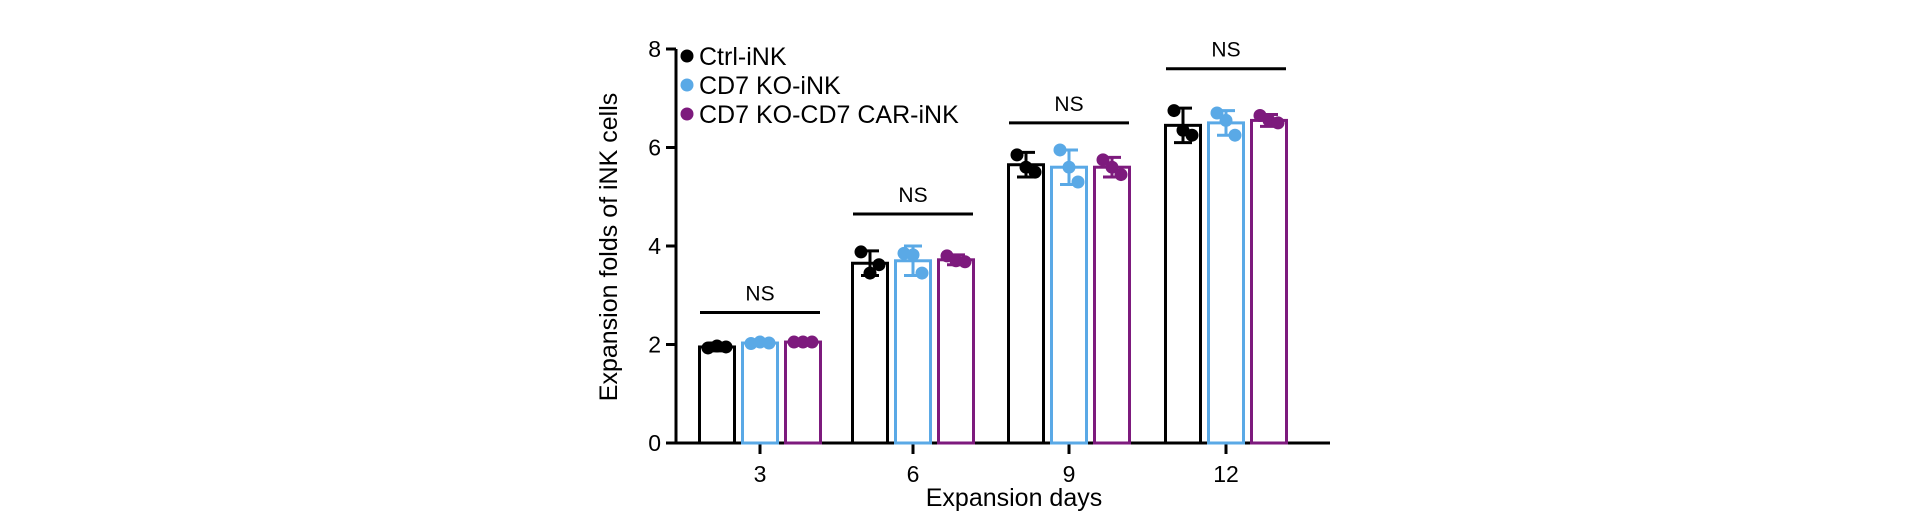 This screenshot has width=1905, height=525. I want to click on y-tick-label: 2, so click(654, 345).